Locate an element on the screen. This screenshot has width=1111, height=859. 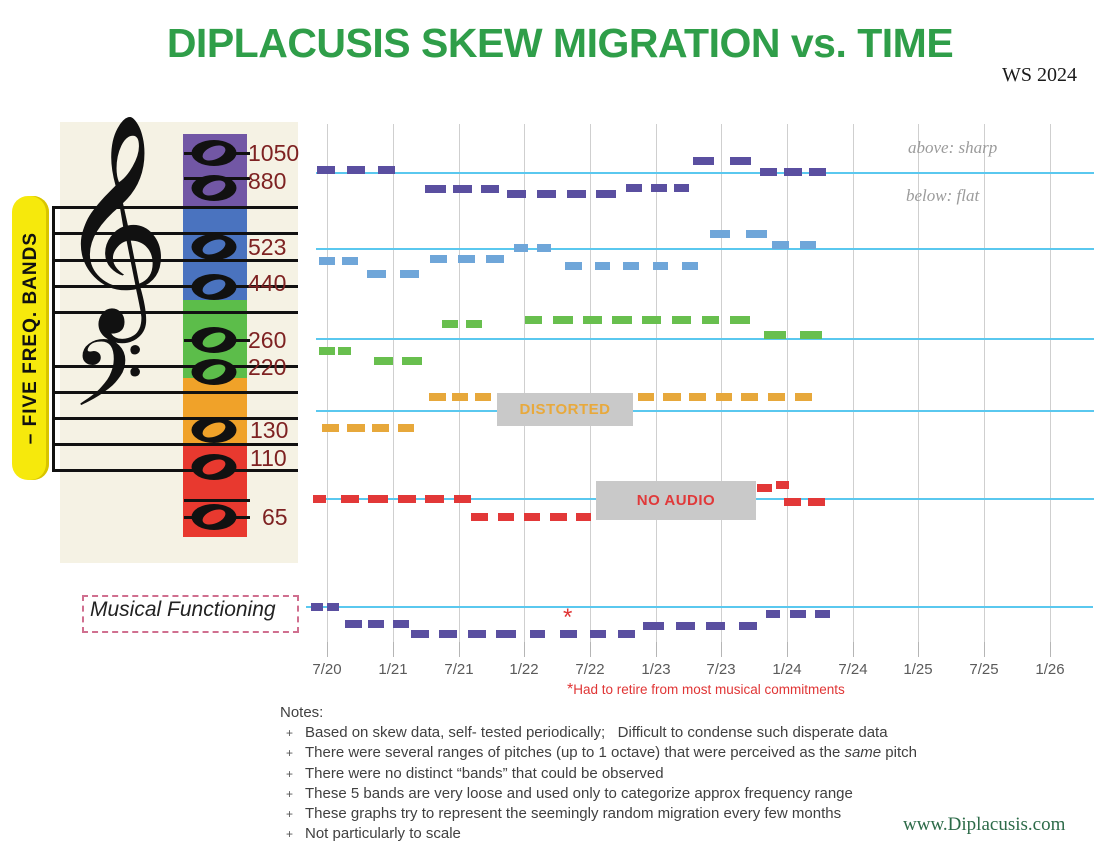
x-tick-label: 1/23 is located at coordinates (656, 669).